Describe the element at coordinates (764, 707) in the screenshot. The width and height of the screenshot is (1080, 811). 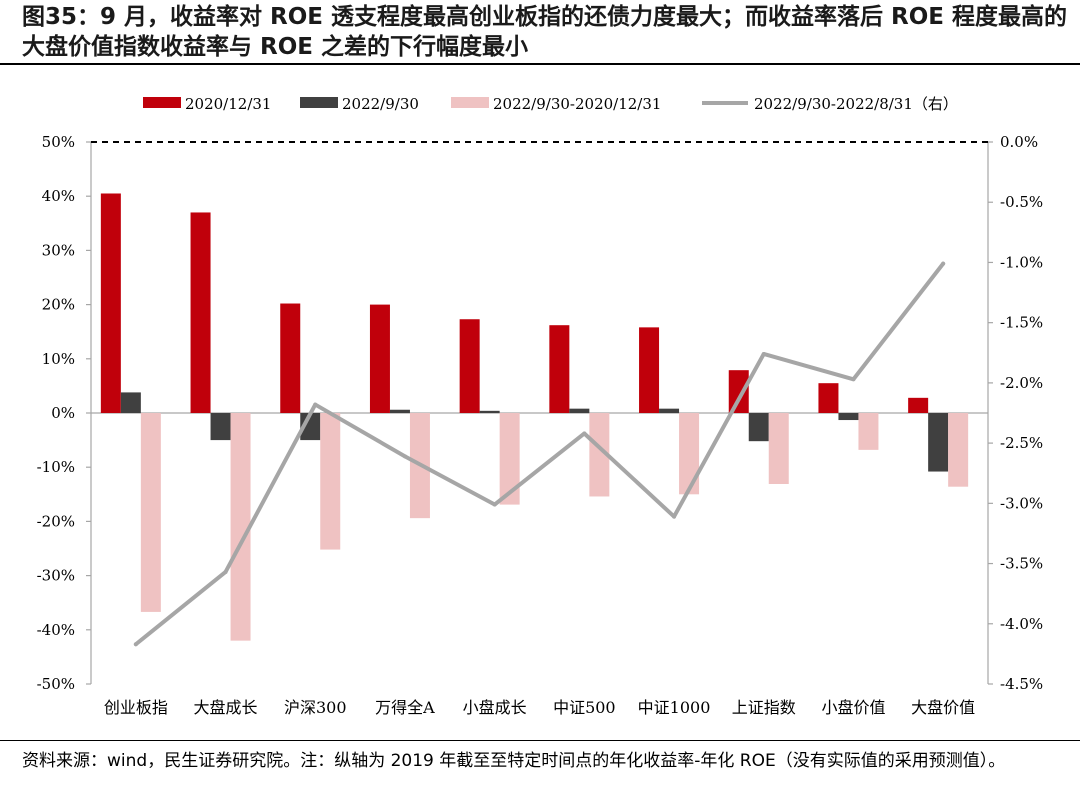
I see `category-label: 上证指数` at that location.